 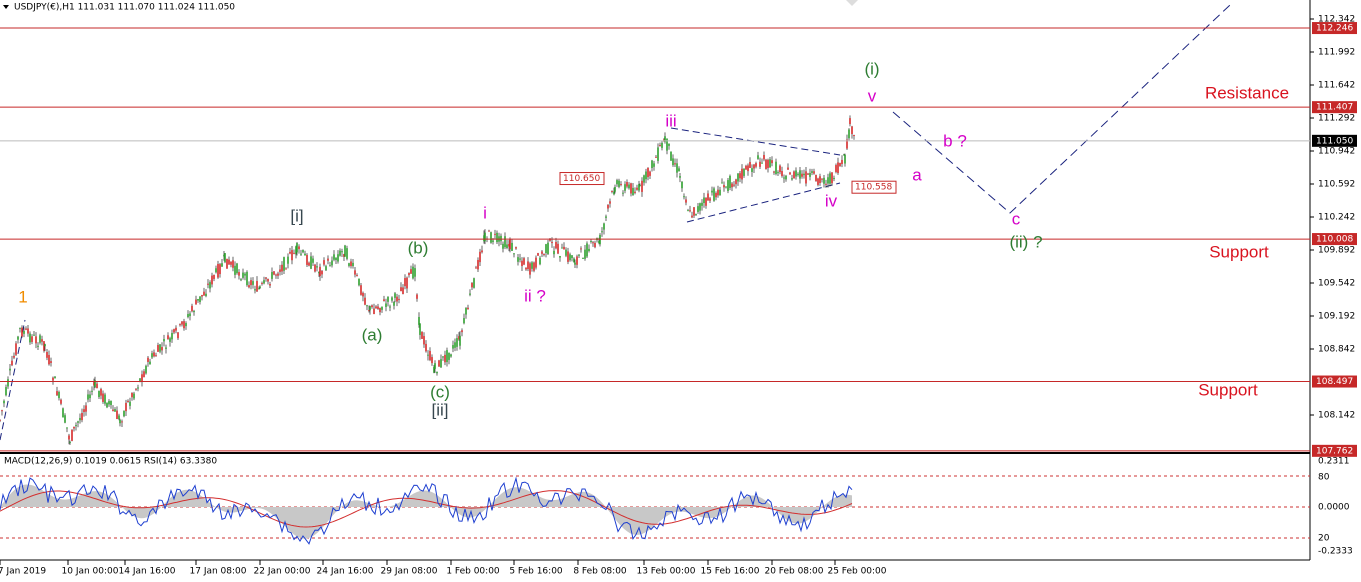 I want to click on time-tick-label: 20 Feb 08:00, so click(x=793, y=572).